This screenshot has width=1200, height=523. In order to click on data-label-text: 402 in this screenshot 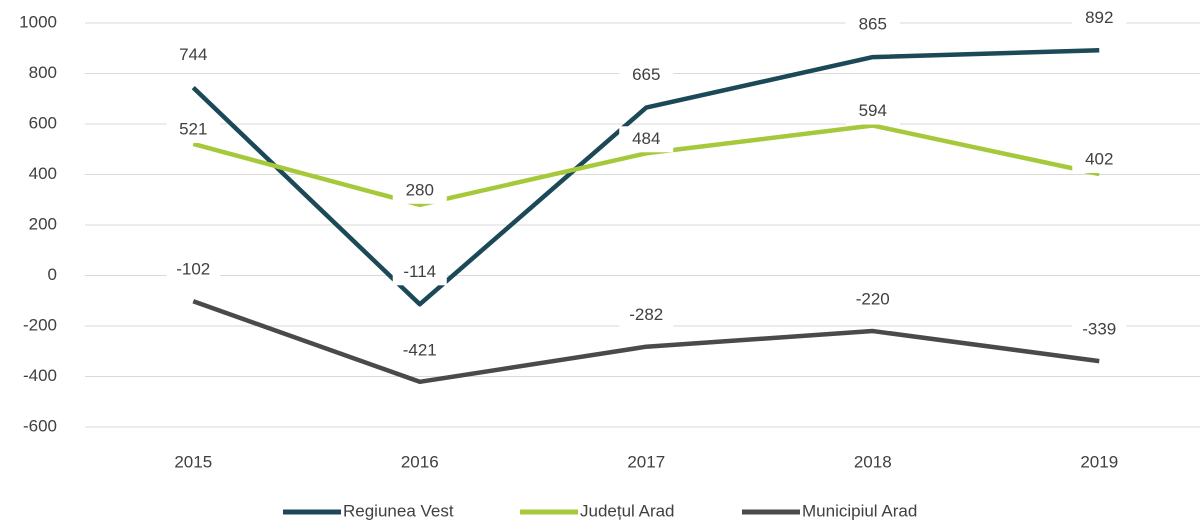, I will do `click(1099, 158)`.